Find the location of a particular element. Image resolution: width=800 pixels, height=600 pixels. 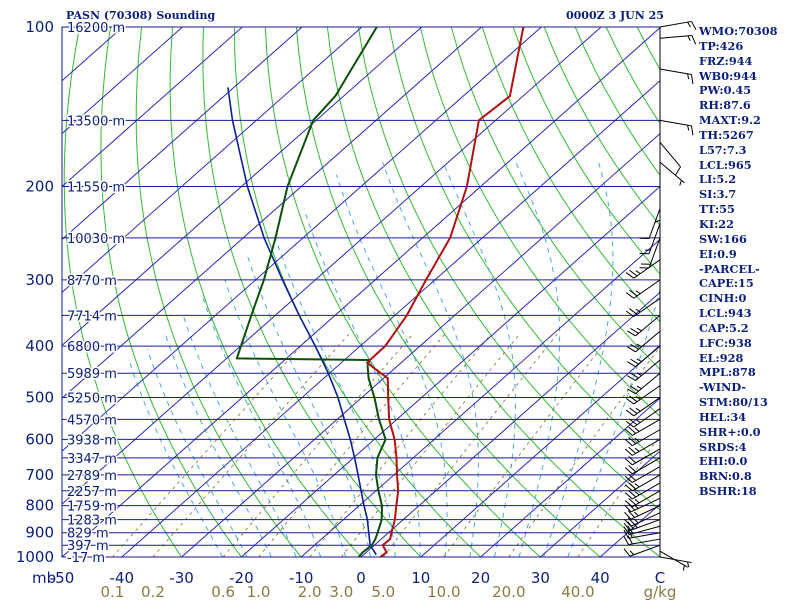

height-label: 10030 m is located at coordinates (96, 239).